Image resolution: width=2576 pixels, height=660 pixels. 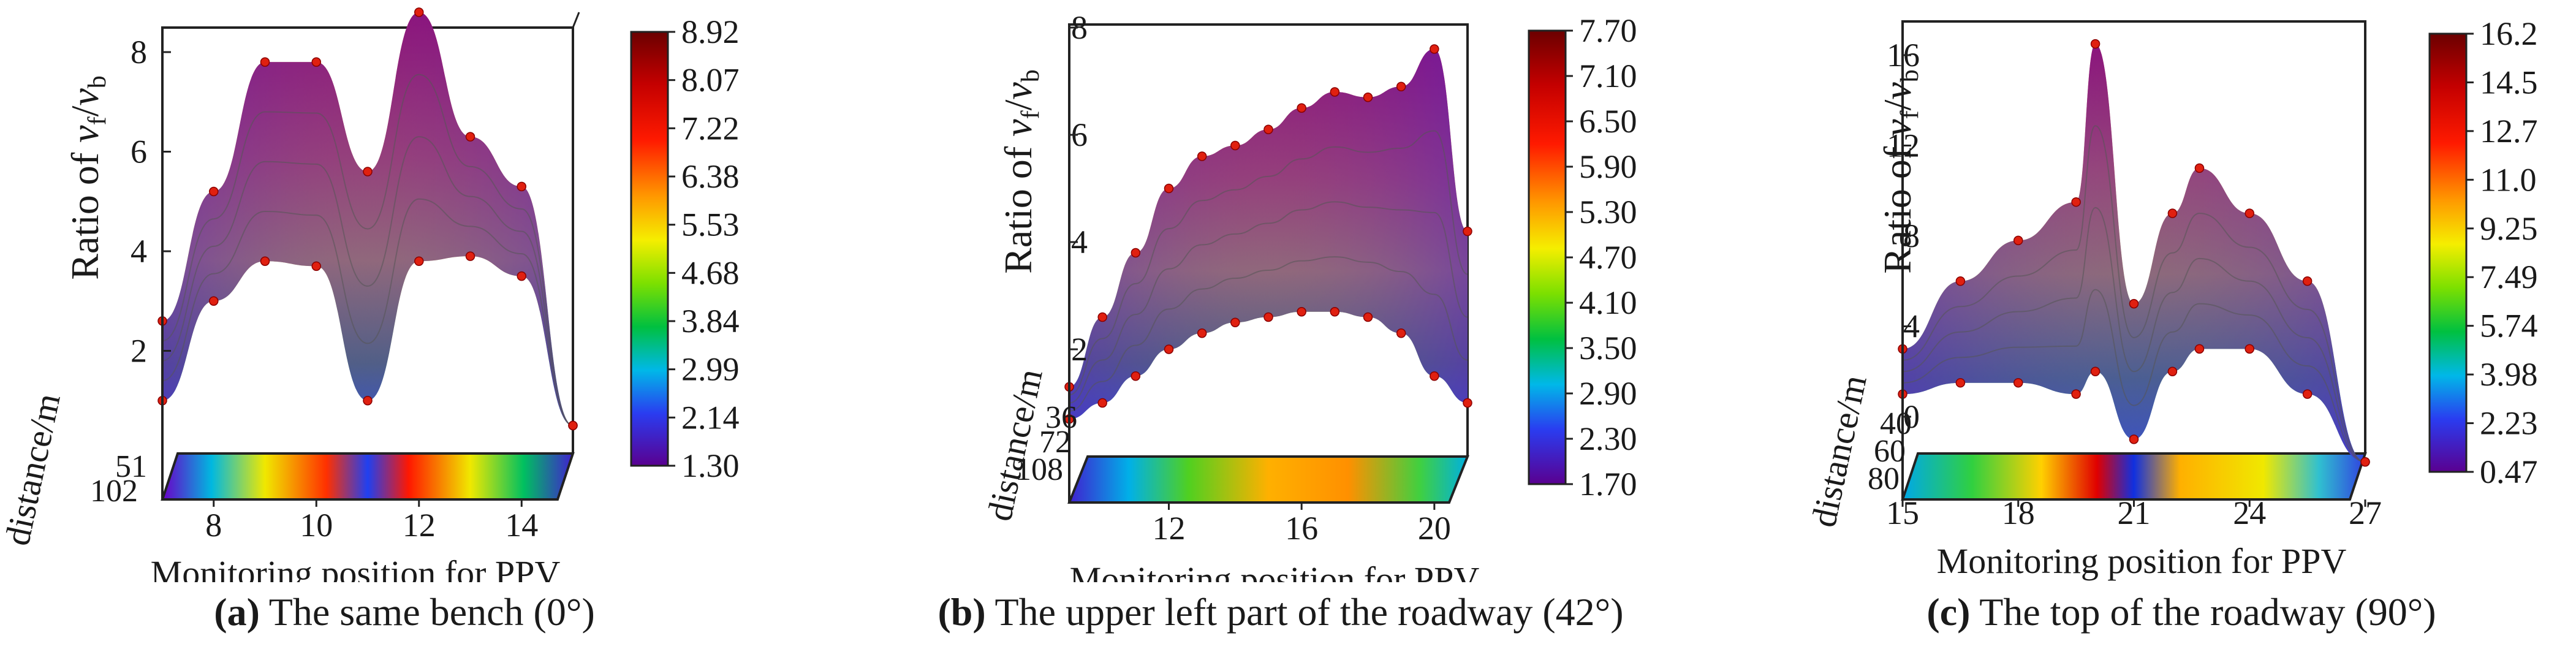 I want to click on y-axis-label-a: Ratio of vf/vb, so click(x=88, y=177).